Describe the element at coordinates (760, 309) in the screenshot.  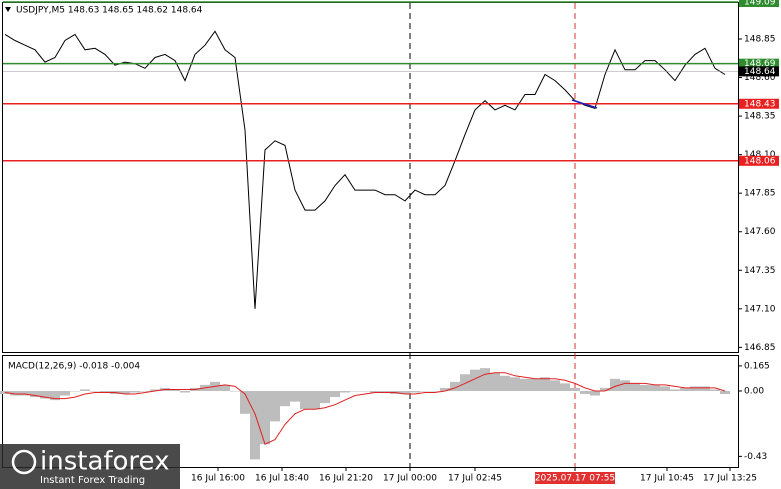
I see `y-tick-label: 147.10` at that location.